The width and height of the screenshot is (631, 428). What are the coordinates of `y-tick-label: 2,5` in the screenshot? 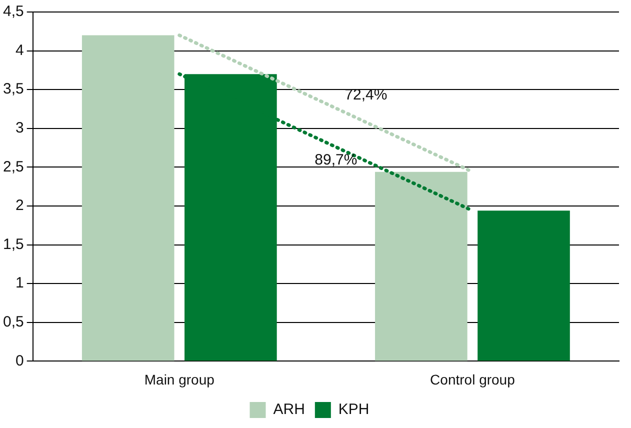 It's located at (13, 167).